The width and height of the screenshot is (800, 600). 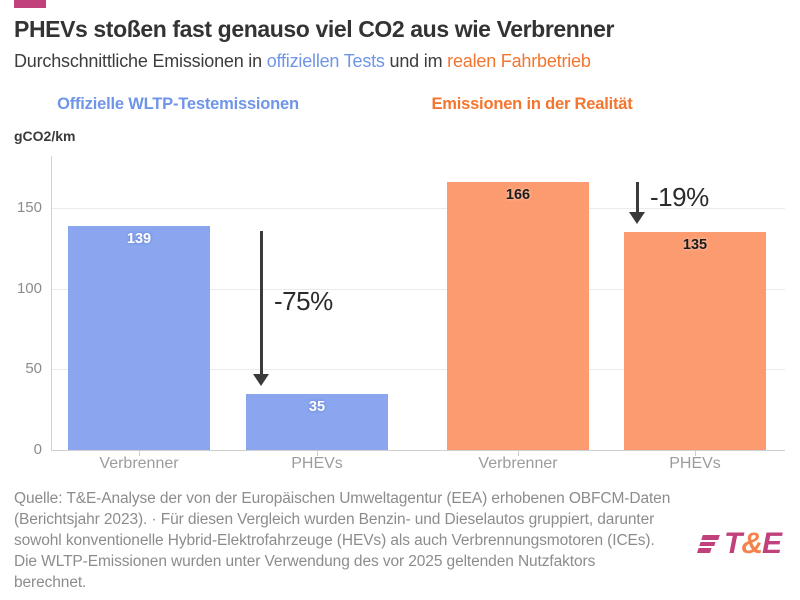 What do you see at coordinates (637, 197) in the screenshot?
I see `decrease-arrow-line-right` at bounding box center [637, 197].